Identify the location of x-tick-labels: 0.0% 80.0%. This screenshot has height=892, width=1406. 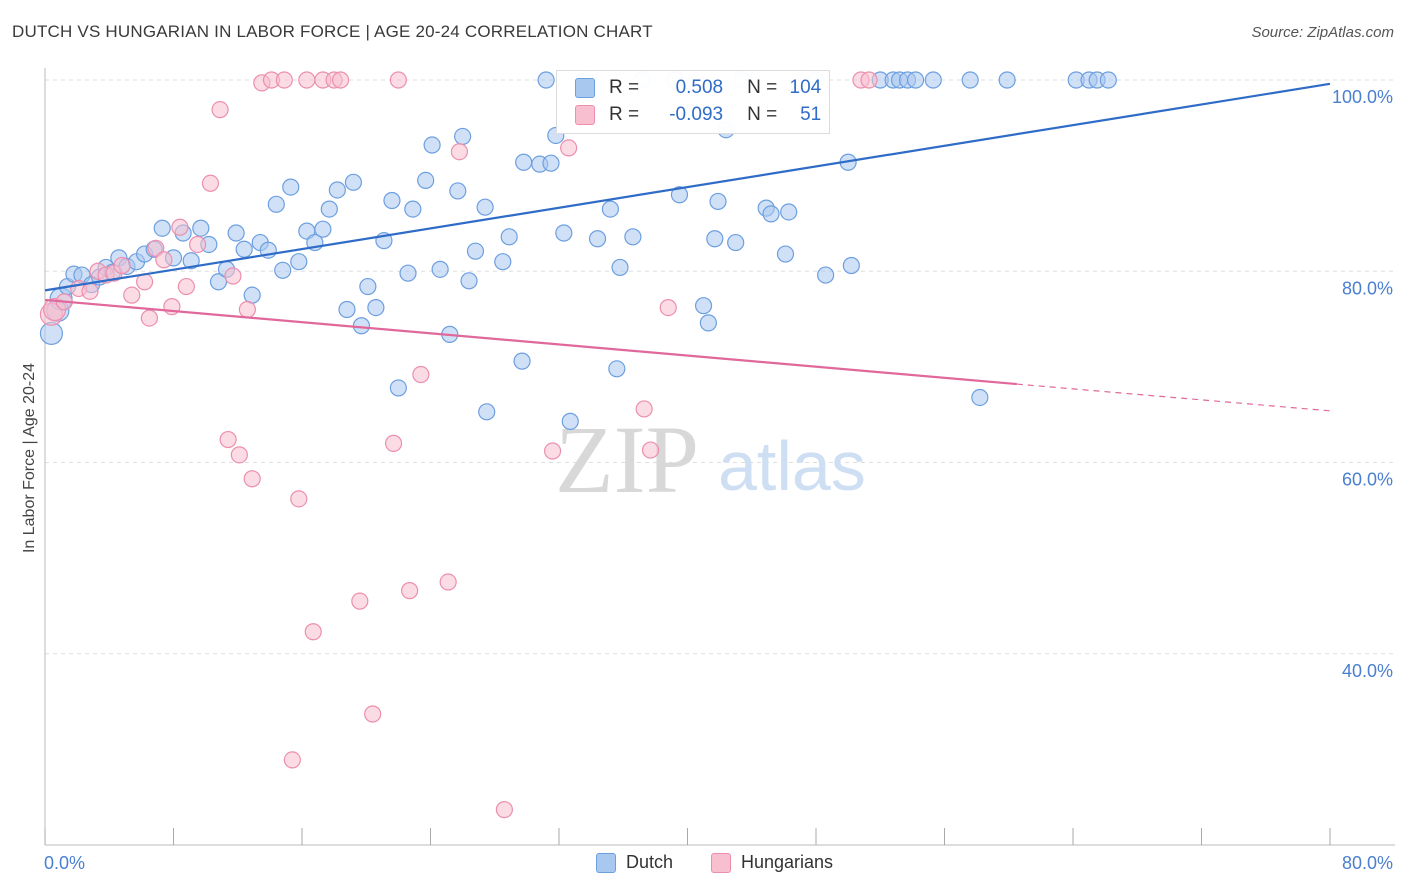
(718, 863).